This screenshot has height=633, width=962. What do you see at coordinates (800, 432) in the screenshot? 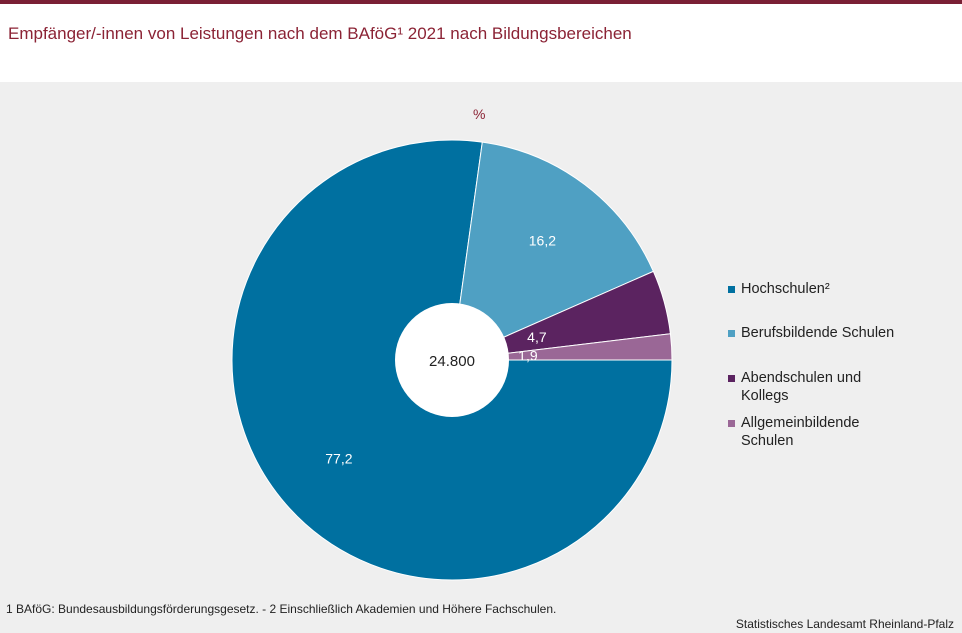
I see `legend-label: Allgemeinbildende Schulen` at bounding box center [800, 432].